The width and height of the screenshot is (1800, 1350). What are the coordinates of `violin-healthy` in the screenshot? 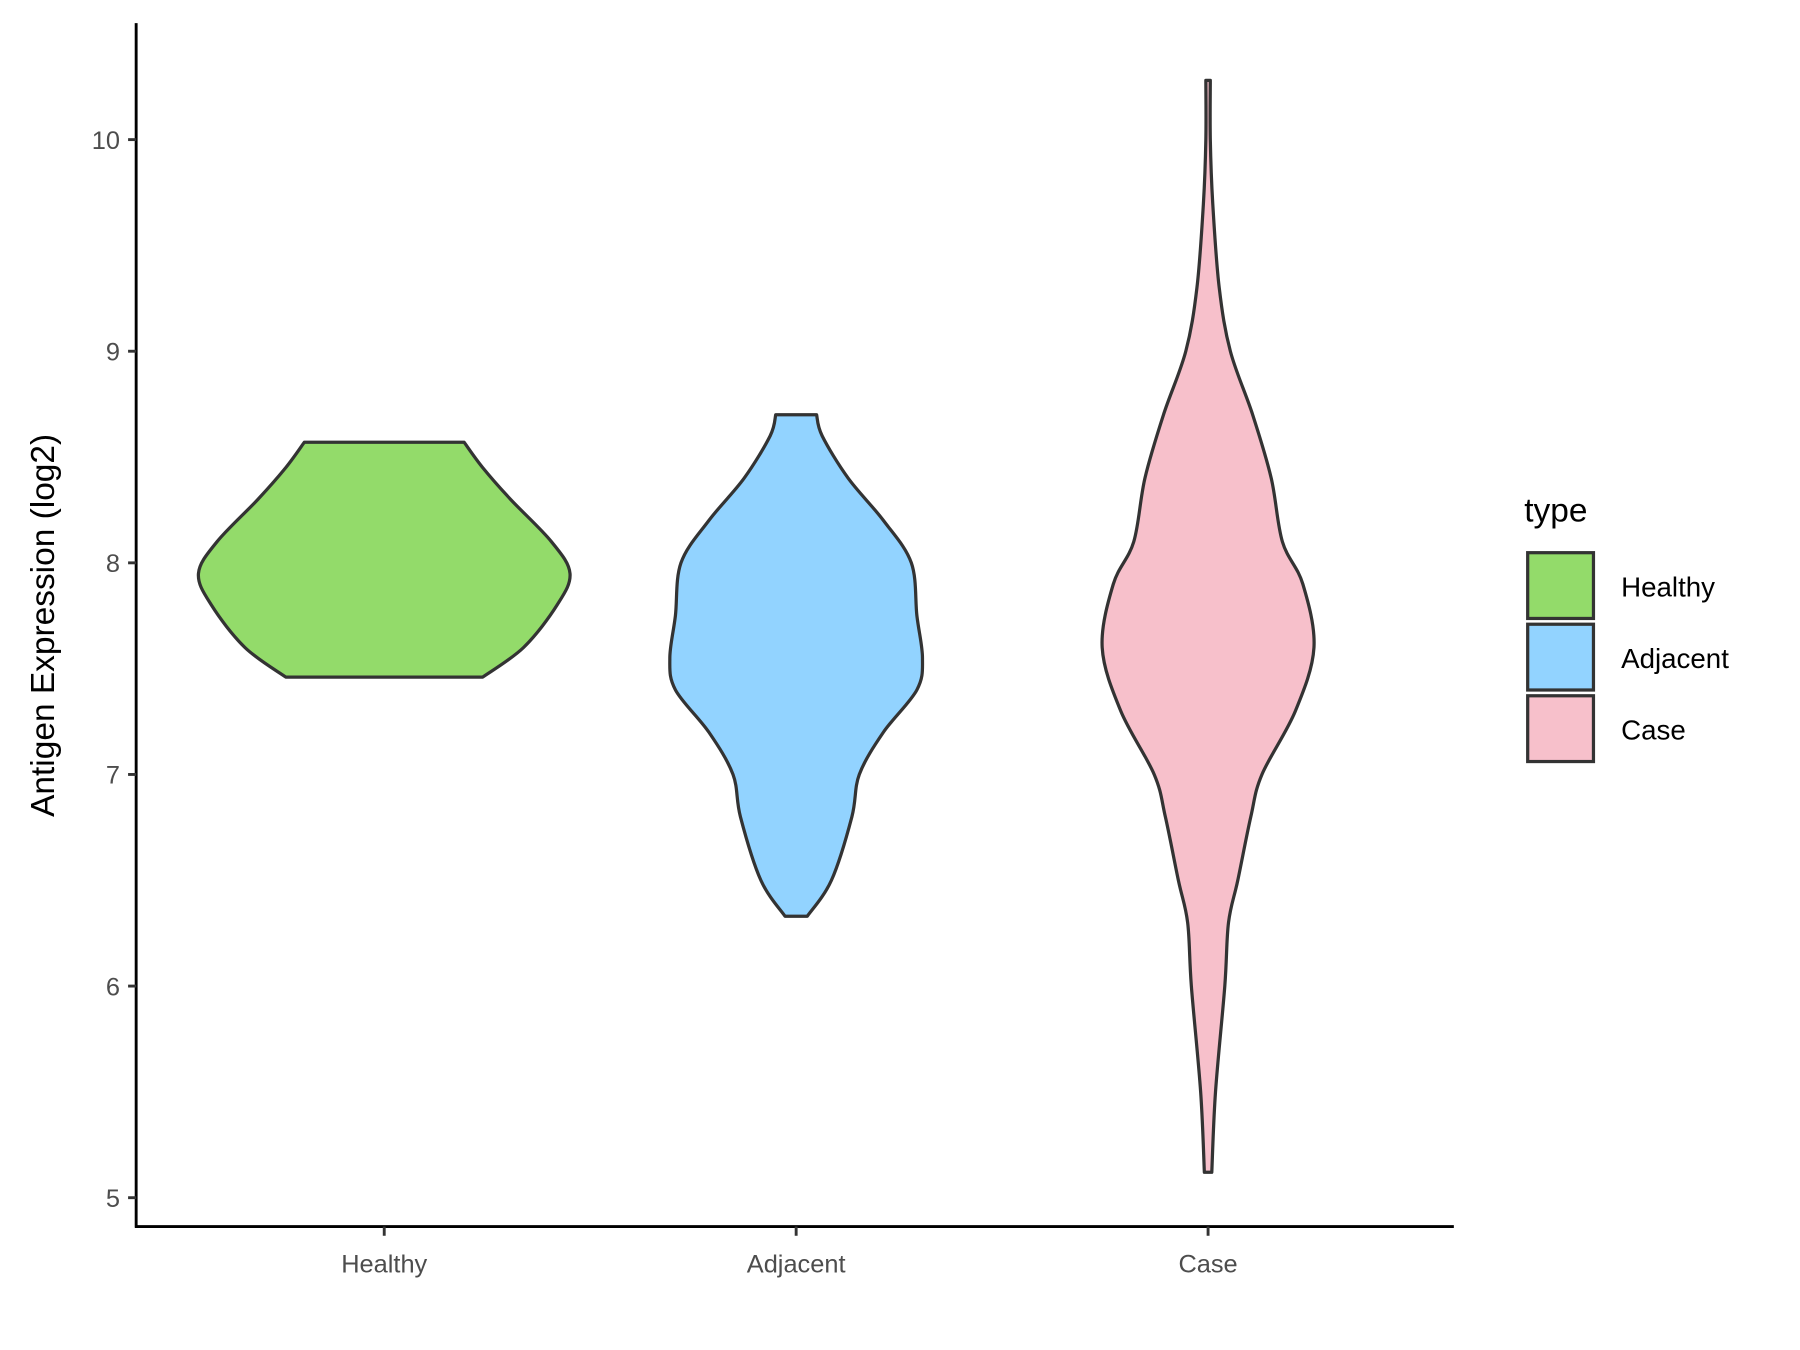 It's located at (384, 559).